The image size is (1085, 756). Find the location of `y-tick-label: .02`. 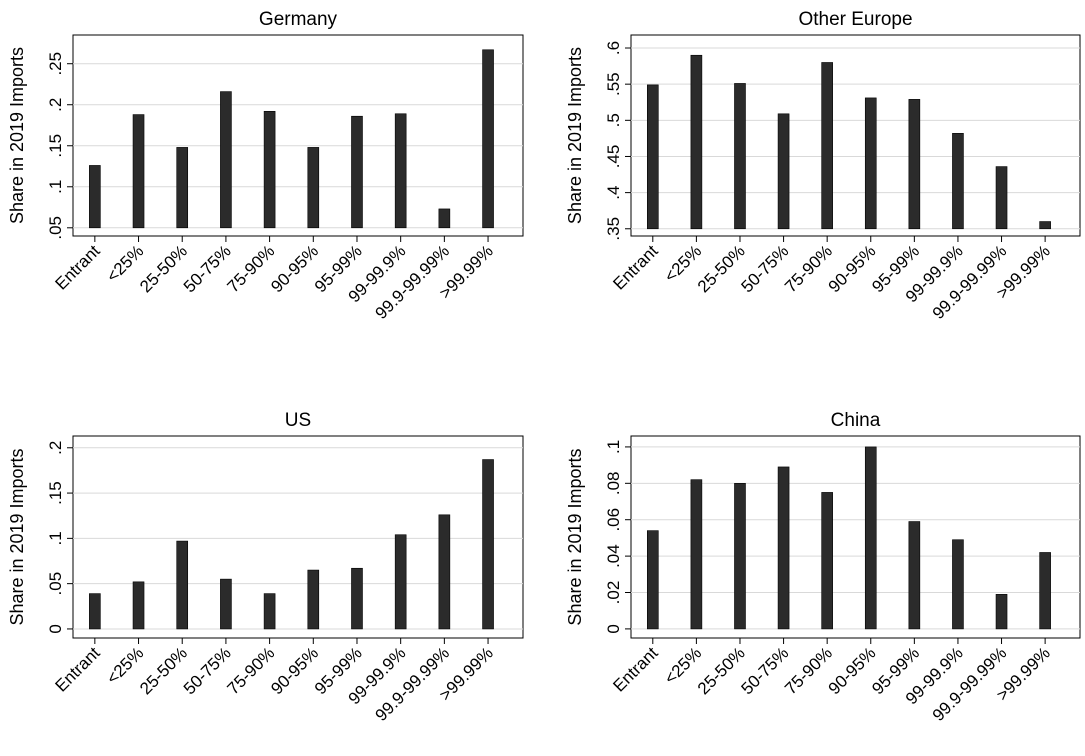

y-tick-label: .02 is located at coordinates (613, 593).